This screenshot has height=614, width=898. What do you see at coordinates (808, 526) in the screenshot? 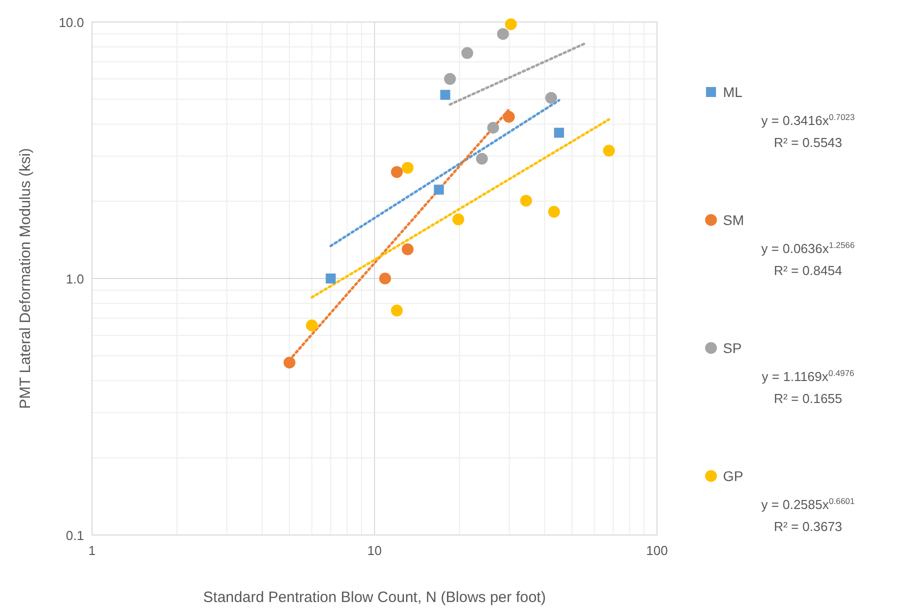
I see `text: R² = 0.3673` at bounding box center [808, 526].